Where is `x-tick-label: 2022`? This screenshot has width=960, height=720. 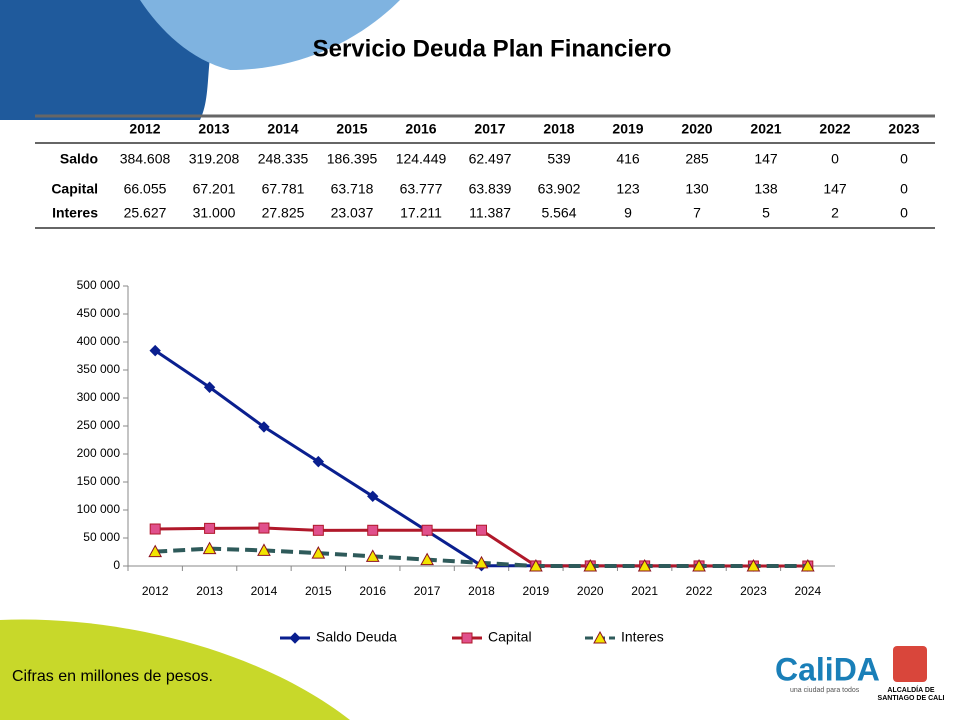 x-tick-label: 2022 is located at coordinates (699, 591).